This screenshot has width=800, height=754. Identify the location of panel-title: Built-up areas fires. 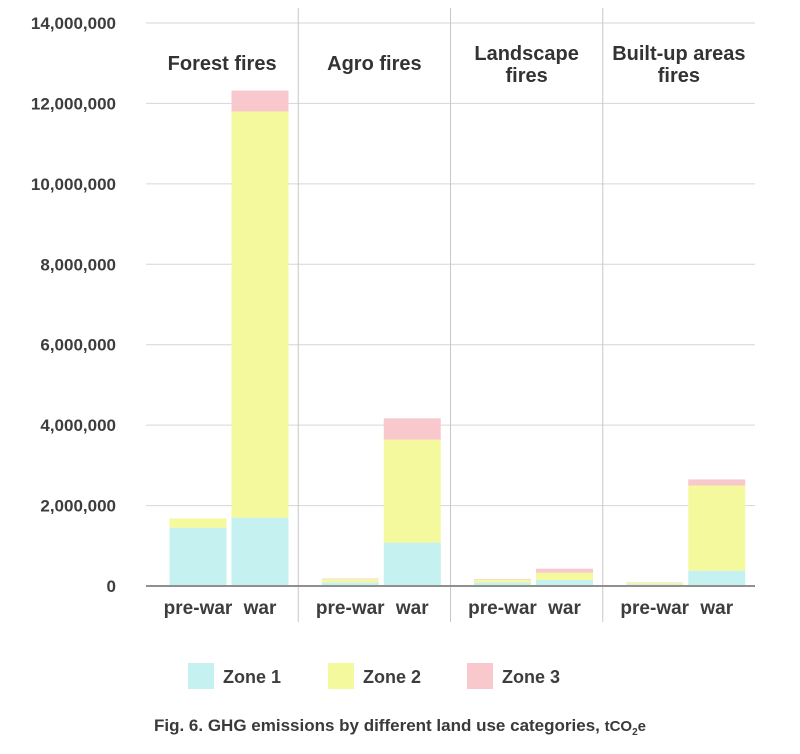
(678, 65).